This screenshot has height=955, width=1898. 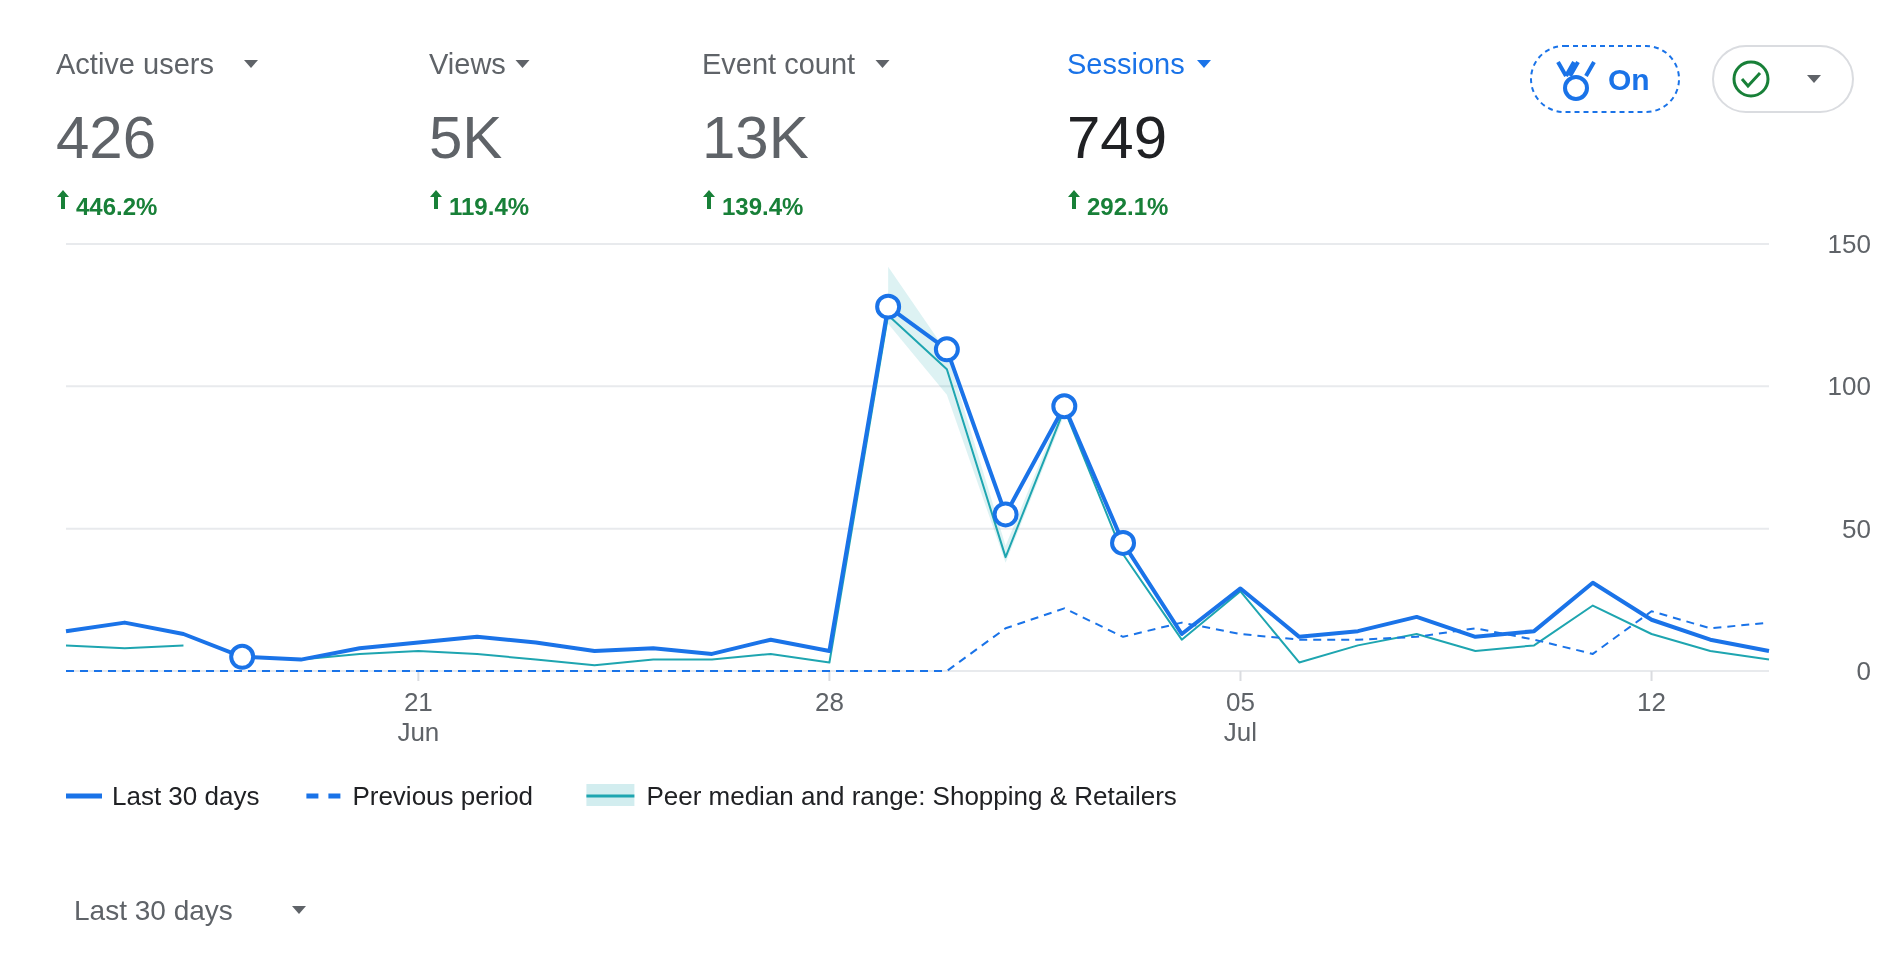 What do you see at coordinates (443, 796) in the screenshot?
I see `legend-label: Previous period` at bounding box center [443, 796].